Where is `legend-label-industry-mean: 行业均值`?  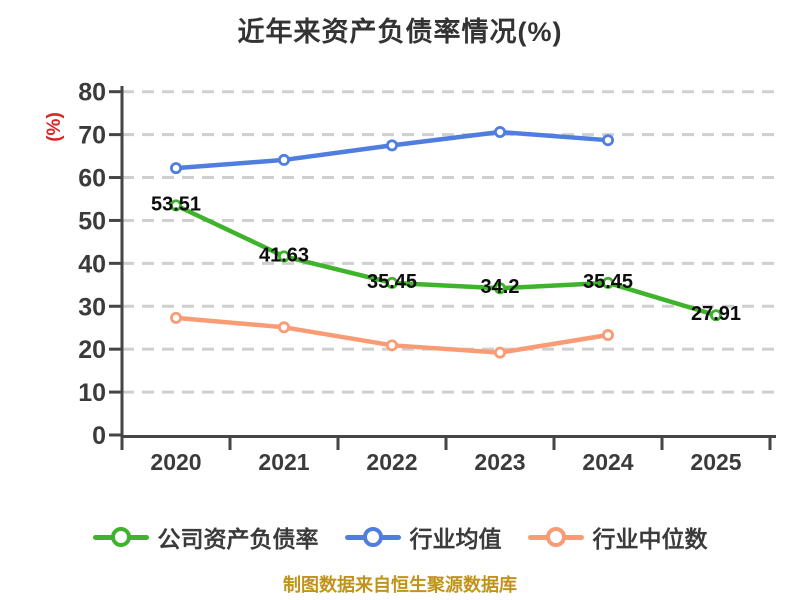 legend-label-industry-mean: 行业均值 is located at coordinates (455, 539).